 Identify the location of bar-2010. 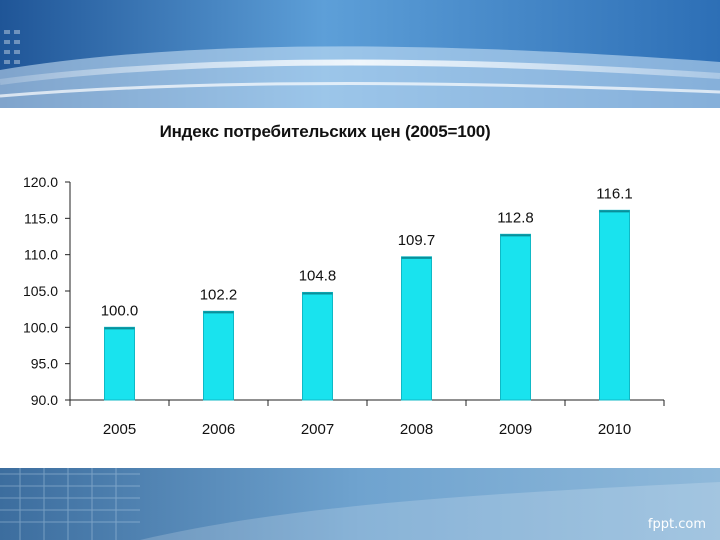
(614, 305).